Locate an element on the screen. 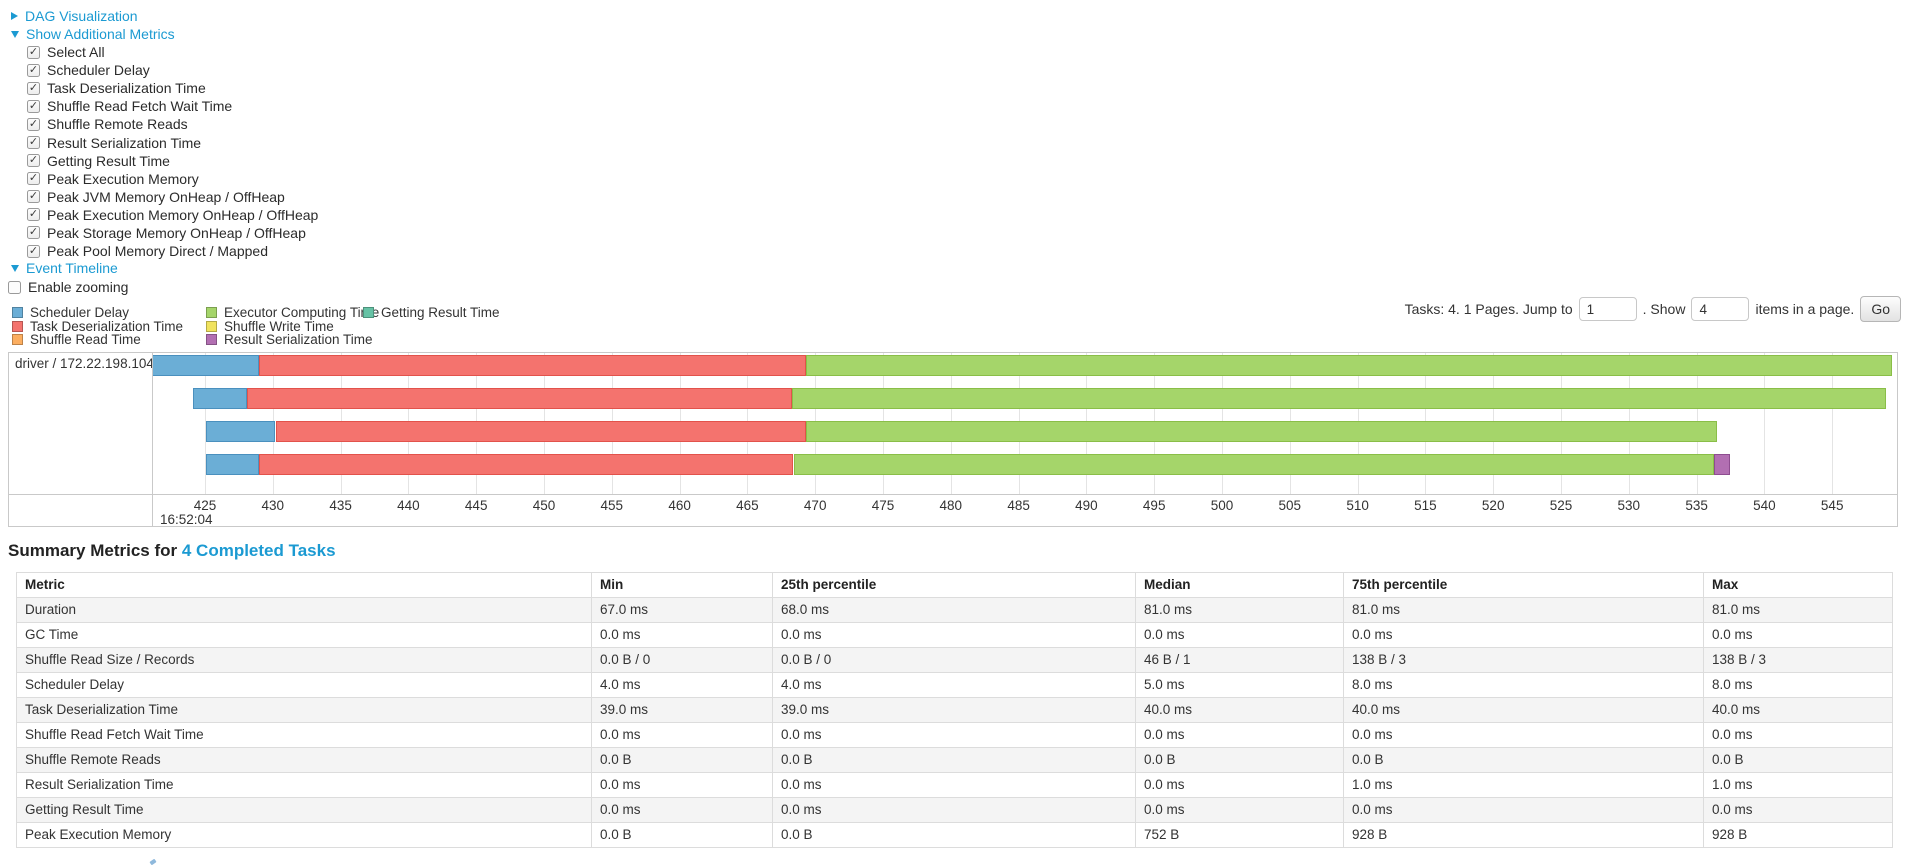 This screenshot has width=1907, height=865. metric-value-cell: 67.0 ms is located at coordinates (682, 610).